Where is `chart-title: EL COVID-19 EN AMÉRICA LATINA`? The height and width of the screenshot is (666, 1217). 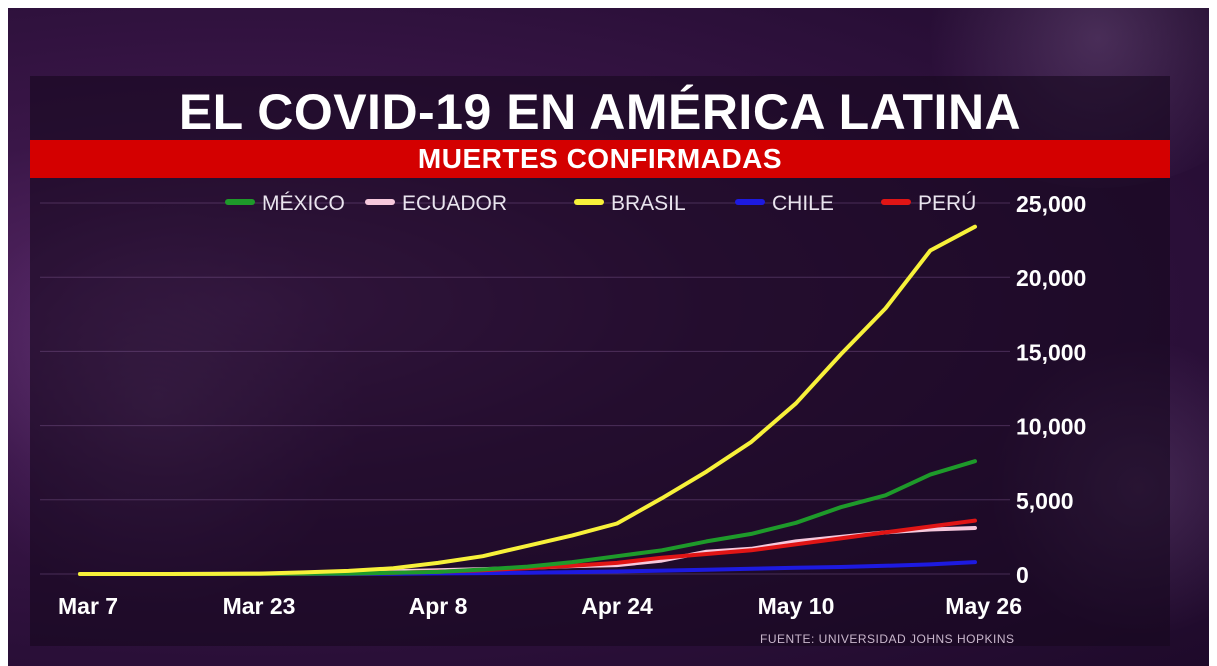 chart-title: EL COVID-19 EN AMÉRICA LATINA is located at coordinates (600, 112).